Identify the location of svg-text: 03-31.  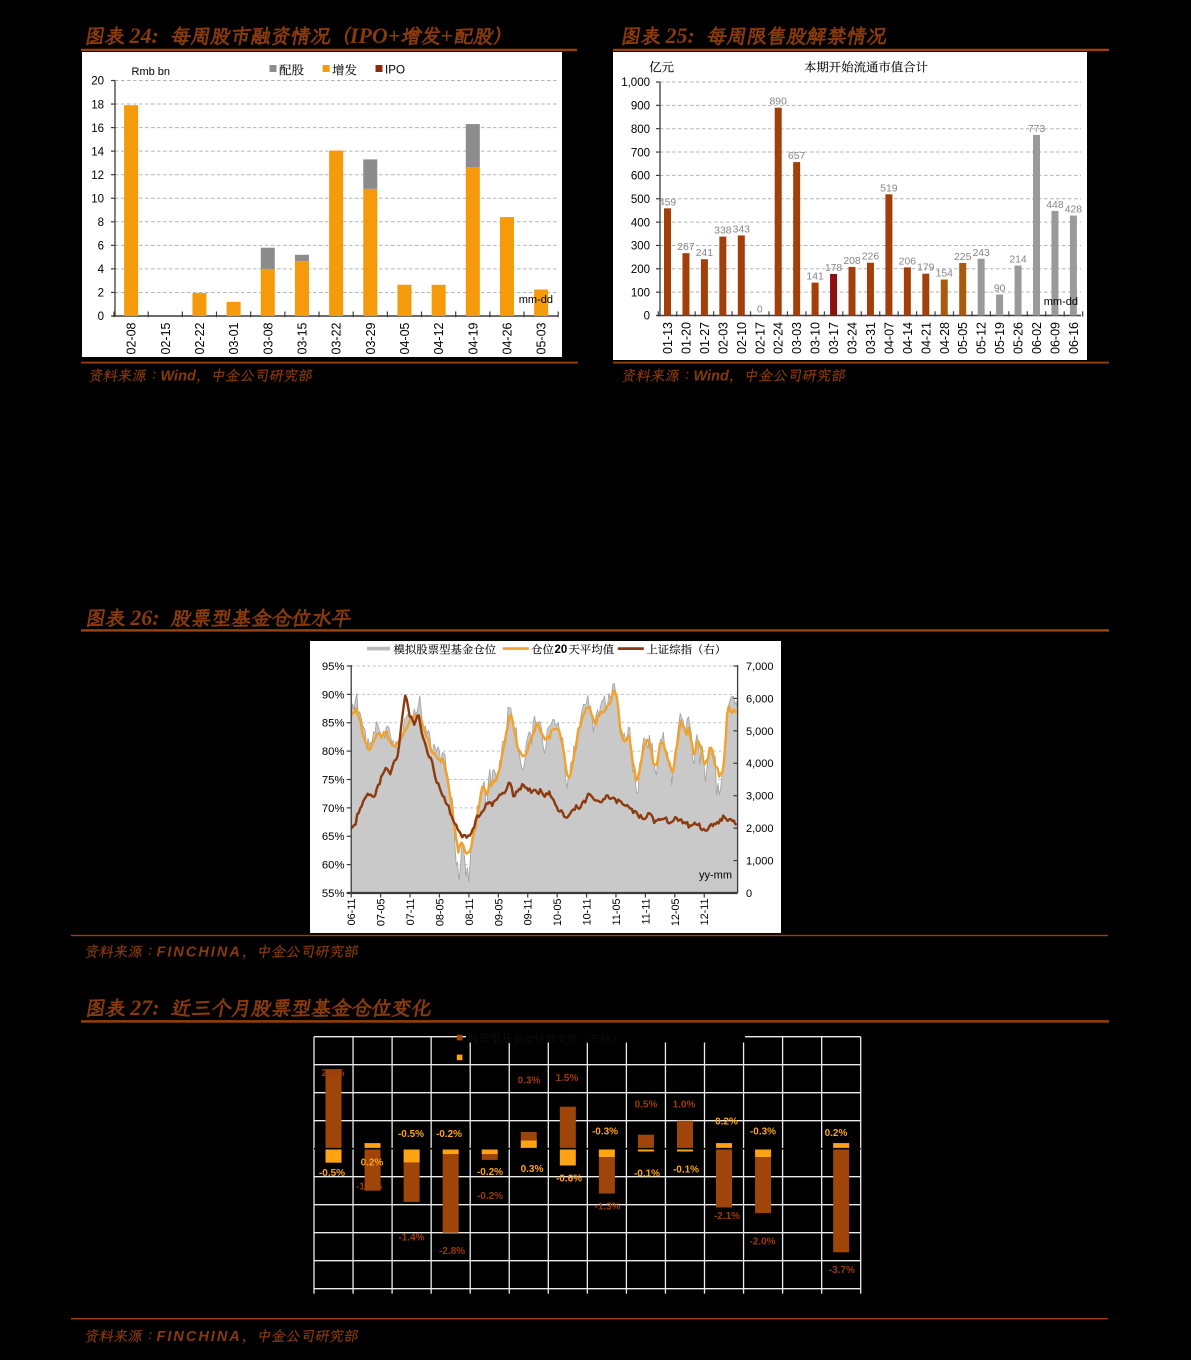
(871, 338).